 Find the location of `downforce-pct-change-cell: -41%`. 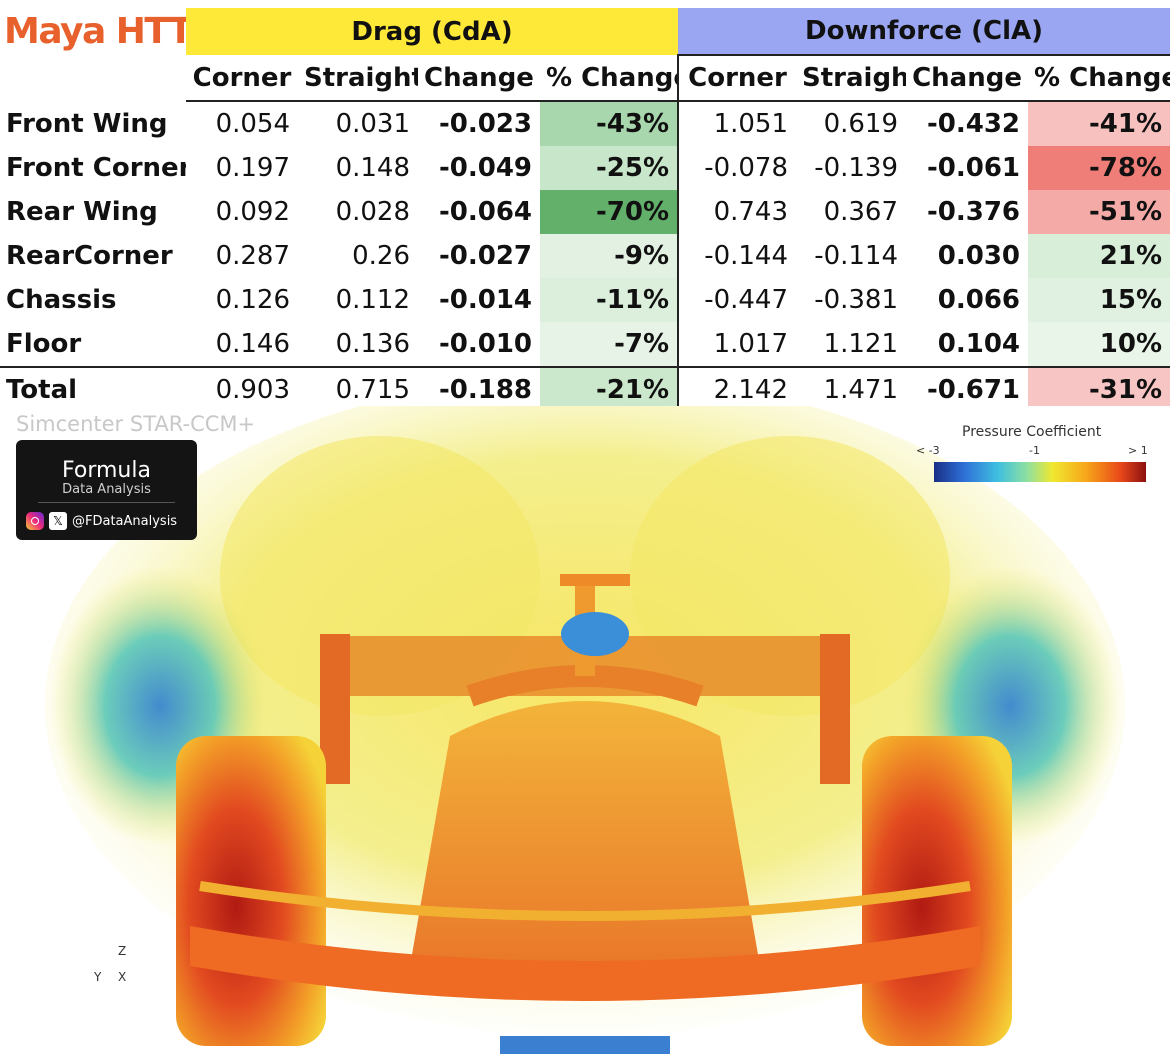

downforce-pct-change-cell: -41% is located at coordinates (1099, 123).